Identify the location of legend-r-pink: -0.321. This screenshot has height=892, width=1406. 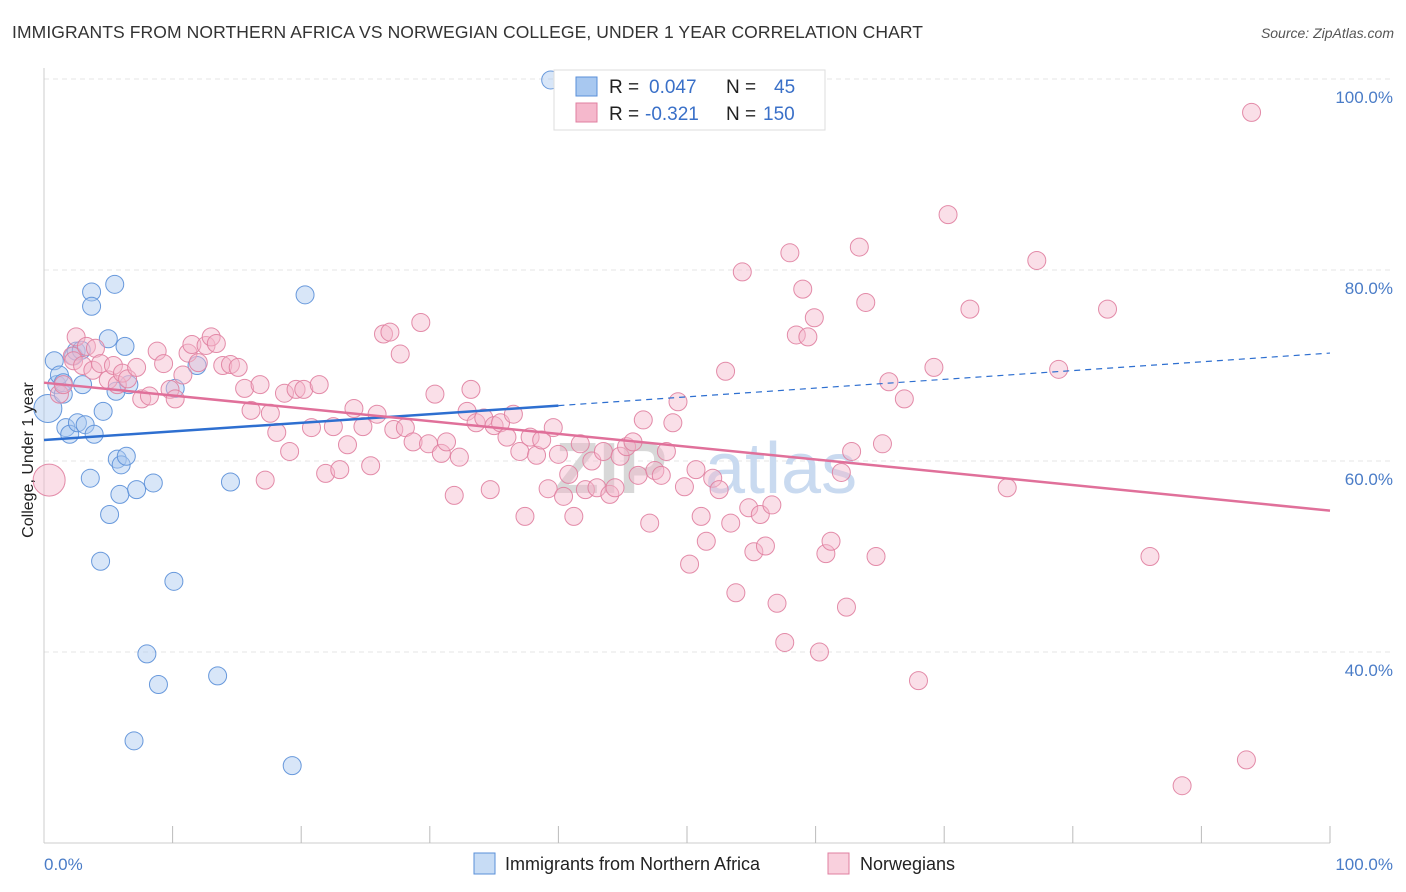
(672, 114).